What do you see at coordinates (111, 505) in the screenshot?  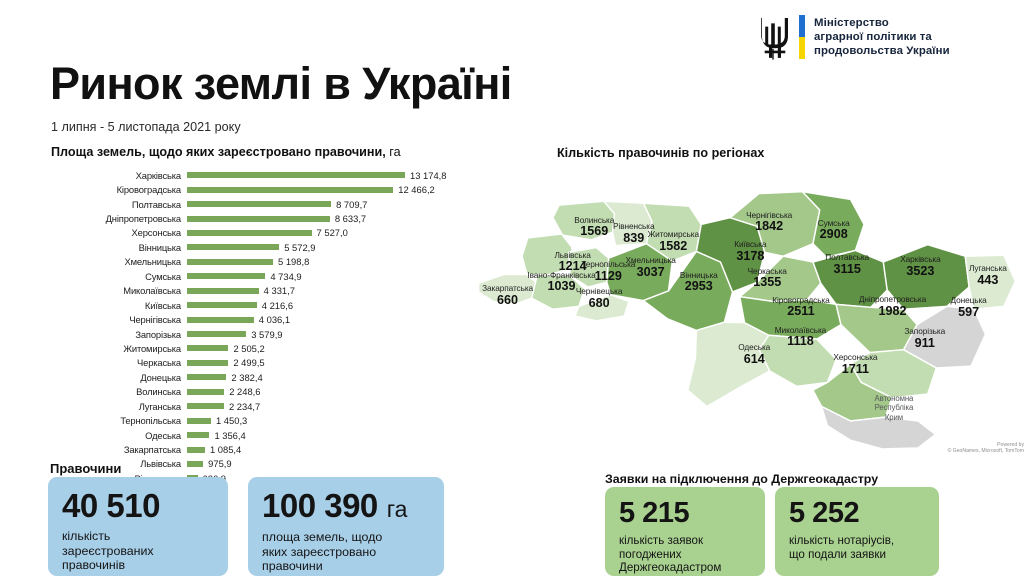 I see `stat-card-number: 40 510` at bounding box center [111, 505].